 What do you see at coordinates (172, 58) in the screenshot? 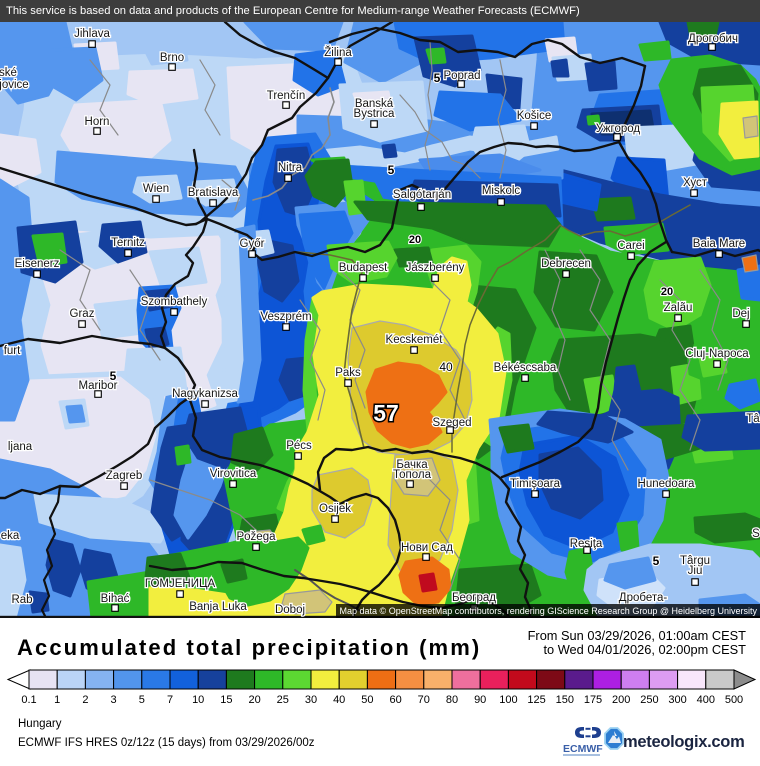
I see `svg-text: Brno` at bounding box center [172, 58].